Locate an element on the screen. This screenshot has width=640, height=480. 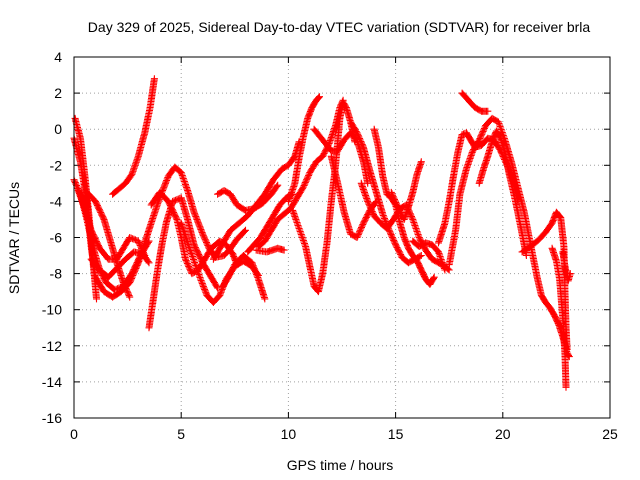
y-axis-label: SDTVAR / TECUs is located at coordinates (14, 238).